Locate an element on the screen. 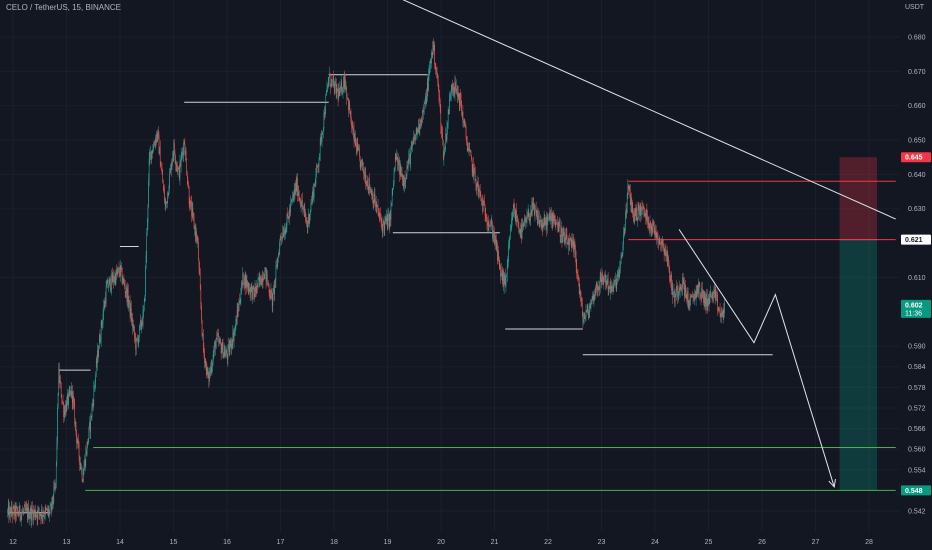 This screenshot has height=550, width=932. current-price-tag-countdown: 11:36 is located at coordinates (913, 313).